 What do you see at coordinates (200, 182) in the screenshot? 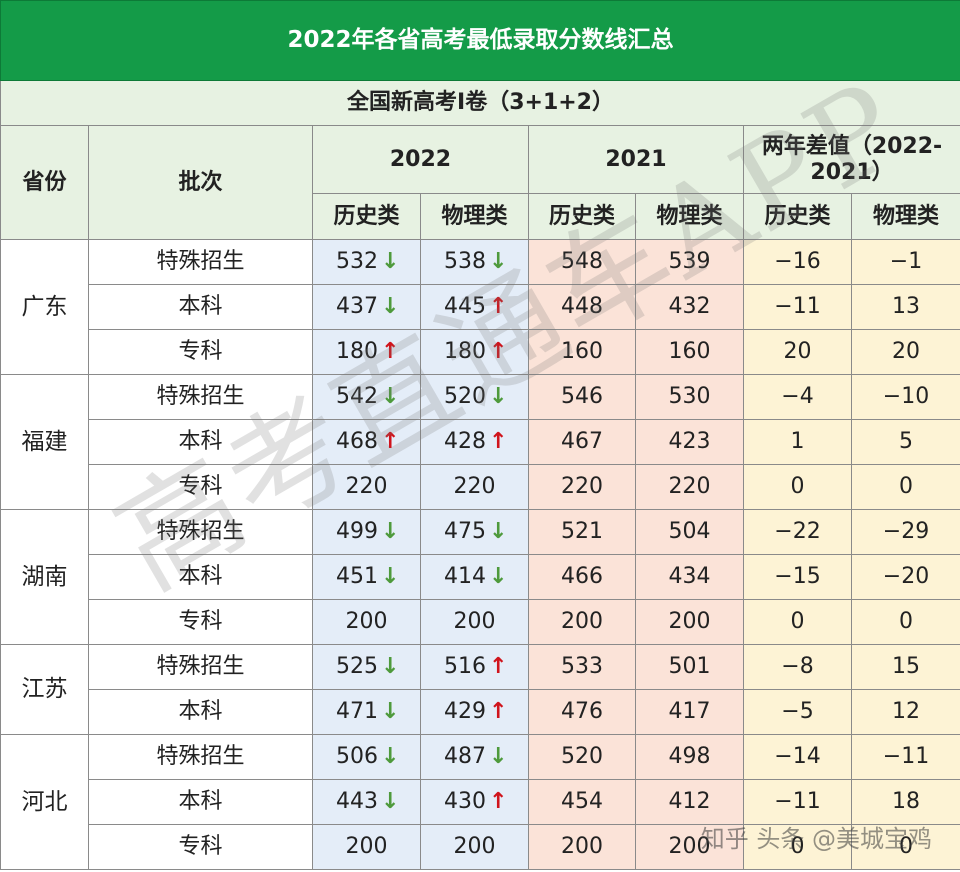
I see `batch-header: 批次` at bounding box center [200, 182].